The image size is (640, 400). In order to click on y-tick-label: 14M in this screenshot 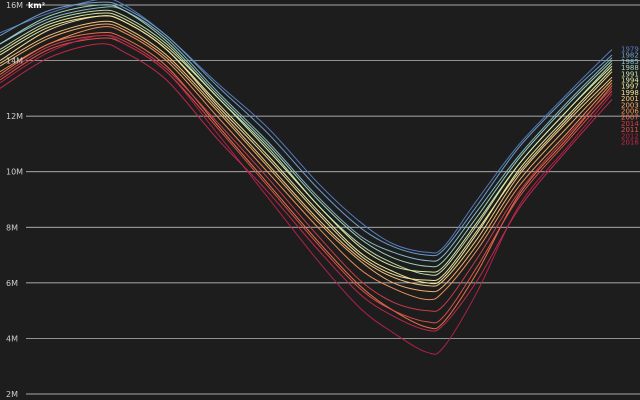, I will do `click(14, 61)`.